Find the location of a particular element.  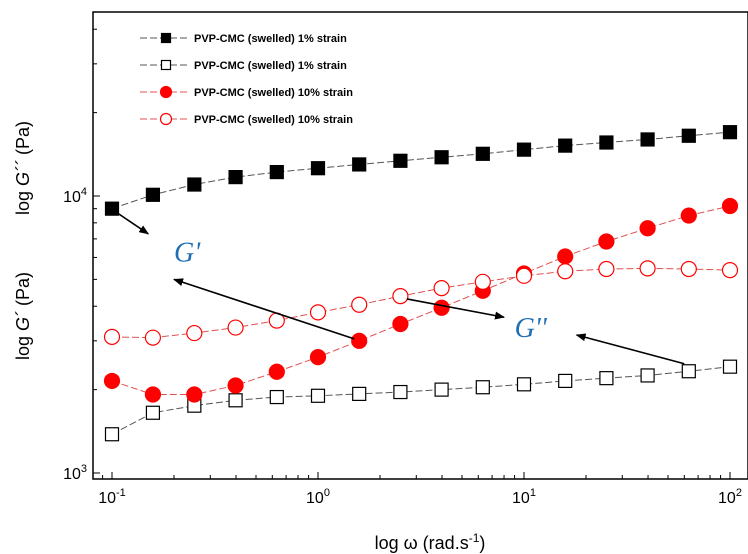

x-tick-label: 10² is located at coordinates (730, 497).